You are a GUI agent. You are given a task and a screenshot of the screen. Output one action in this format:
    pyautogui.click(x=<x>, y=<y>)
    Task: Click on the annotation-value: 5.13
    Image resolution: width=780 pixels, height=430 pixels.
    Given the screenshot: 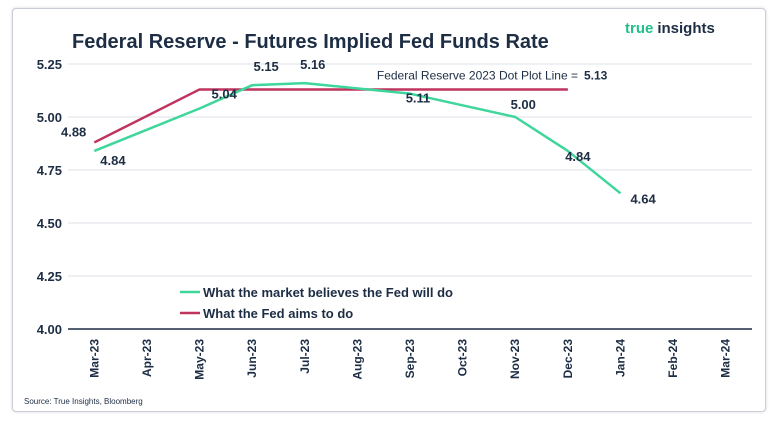 What is the action you would take?
    pyautogui.click(x=596, y=75)
    